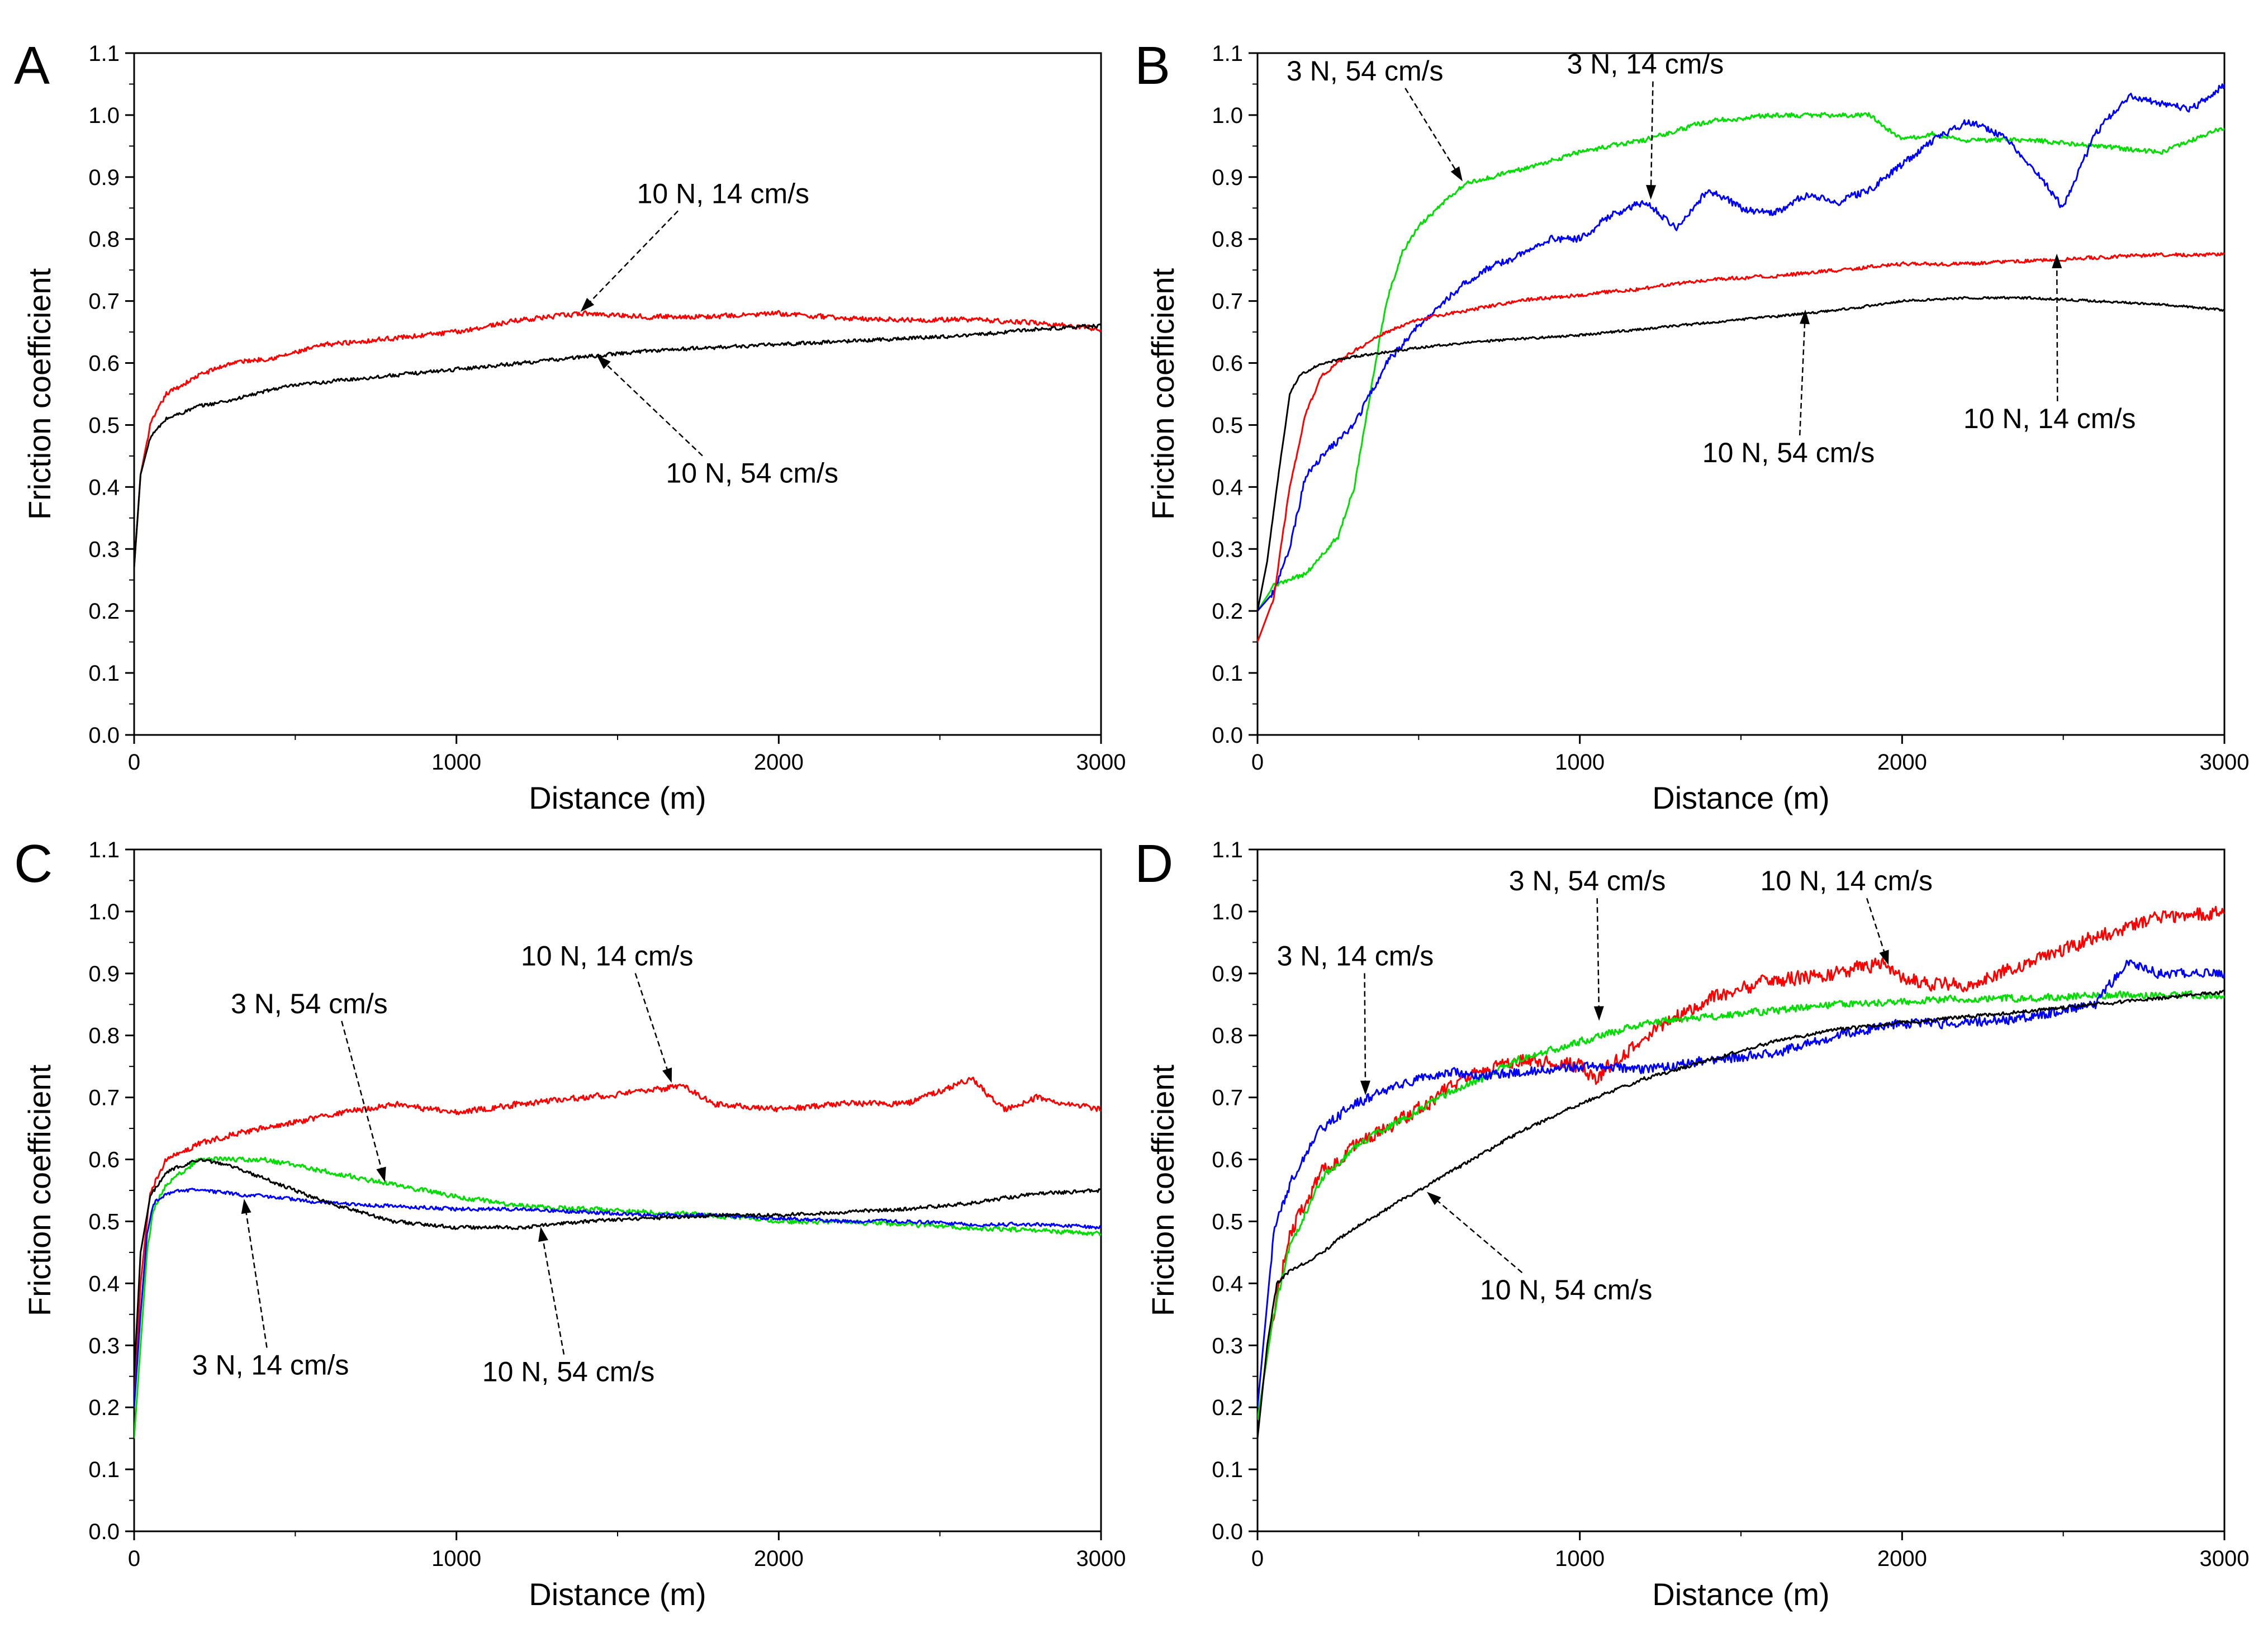 This screenshot has width=2268, height=1628. I want to click on y-tick-label: 0.8, so click(104, 240).